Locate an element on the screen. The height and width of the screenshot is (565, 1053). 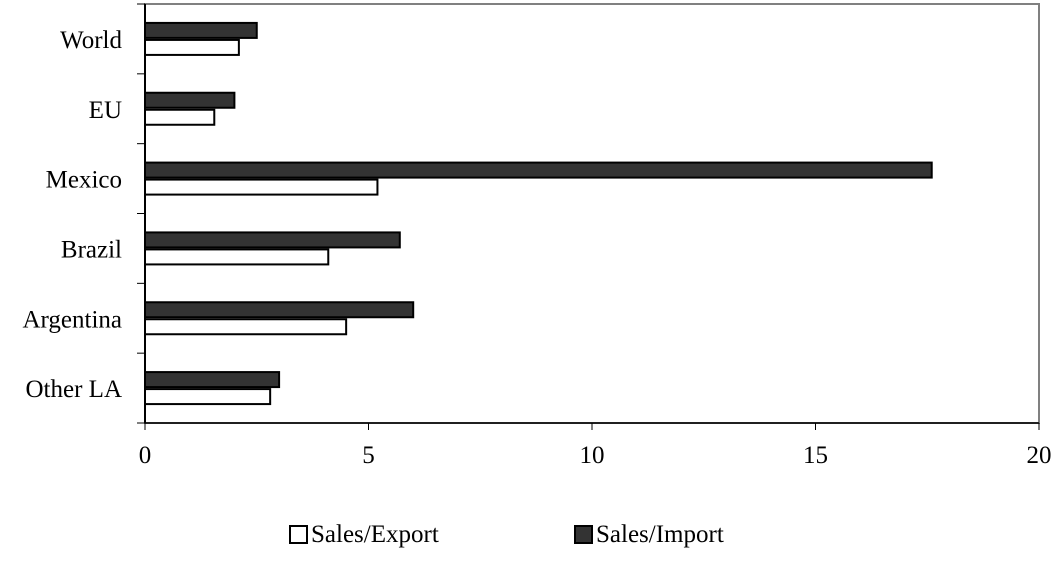
y-category-label: World is located at coordinates (91, 40).